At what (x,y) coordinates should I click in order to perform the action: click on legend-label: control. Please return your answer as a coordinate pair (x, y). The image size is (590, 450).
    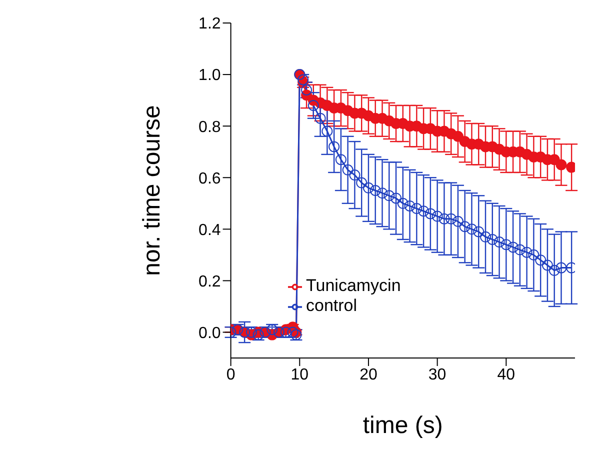
    Looking at the image, I should click on (332, 305).